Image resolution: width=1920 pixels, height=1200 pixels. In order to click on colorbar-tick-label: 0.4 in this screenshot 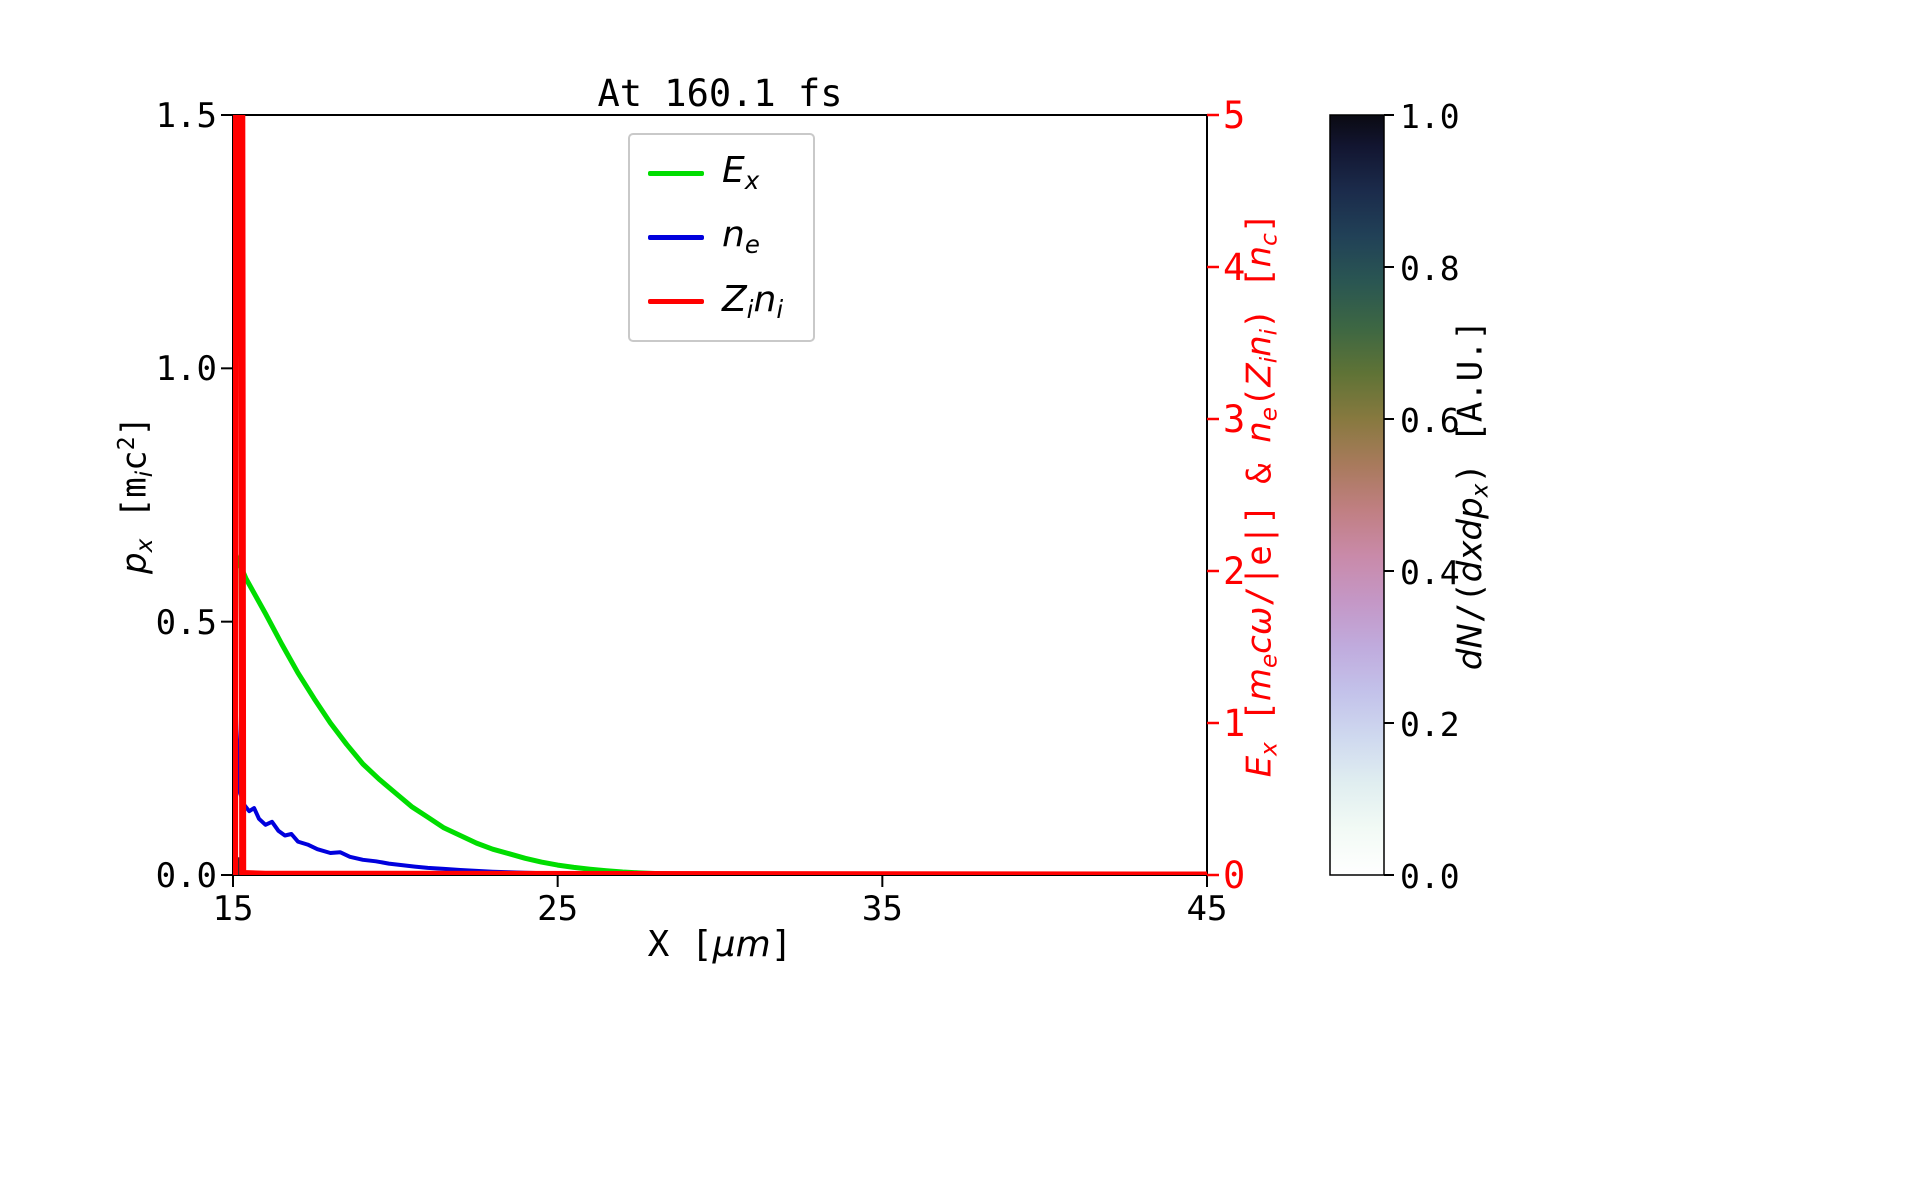, I will do `click(1430, 572)`.